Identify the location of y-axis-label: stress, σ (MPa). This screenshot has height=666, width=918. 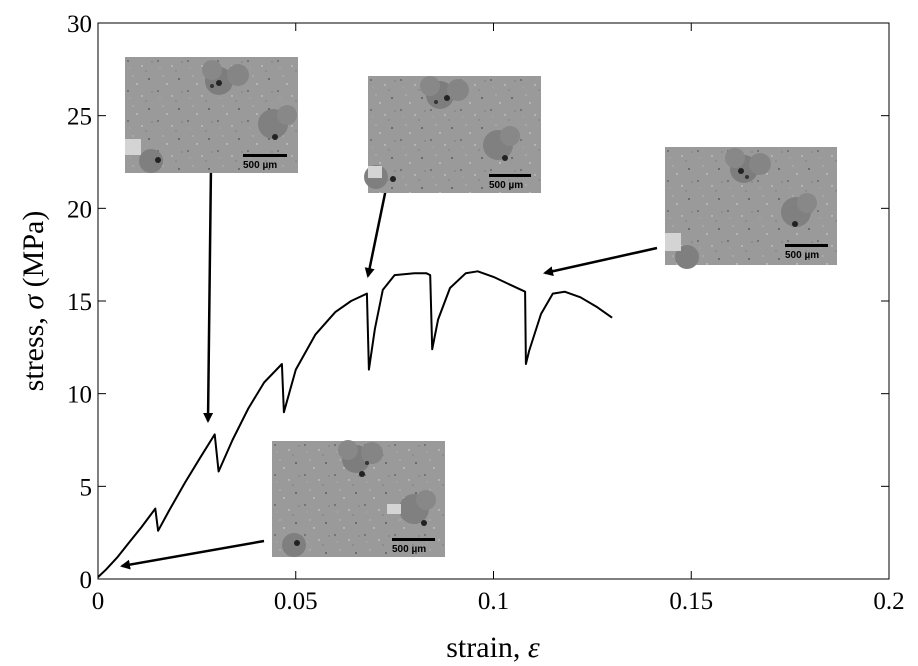
(33, 301).